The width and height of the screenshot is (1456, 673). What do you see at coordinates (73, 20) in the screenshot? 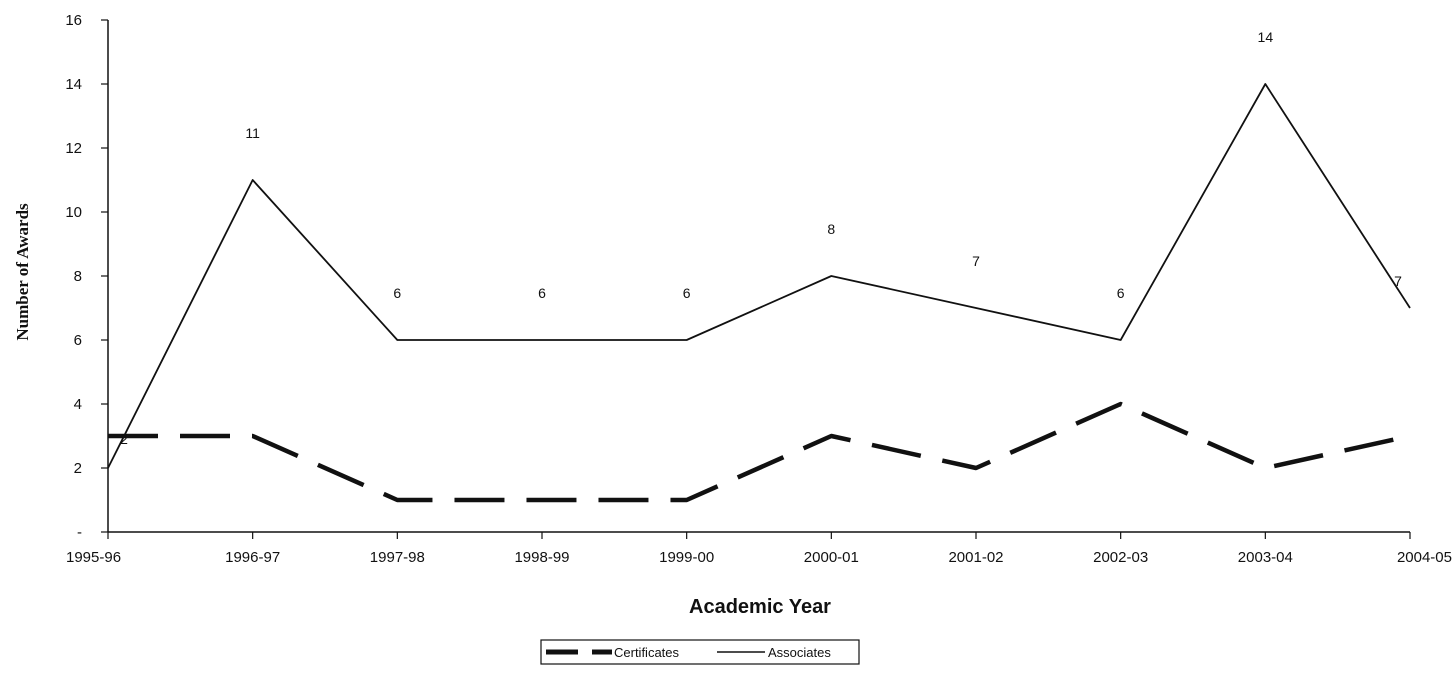
I see `y-tick-label: 16` at bounding box center [73, 20].